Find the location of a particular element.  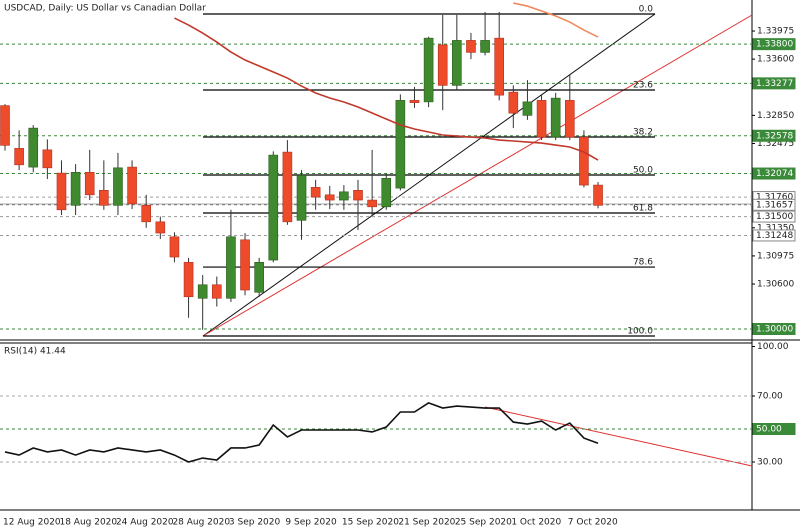

level-label: 1.31248 is located at coordinates (774, 236).